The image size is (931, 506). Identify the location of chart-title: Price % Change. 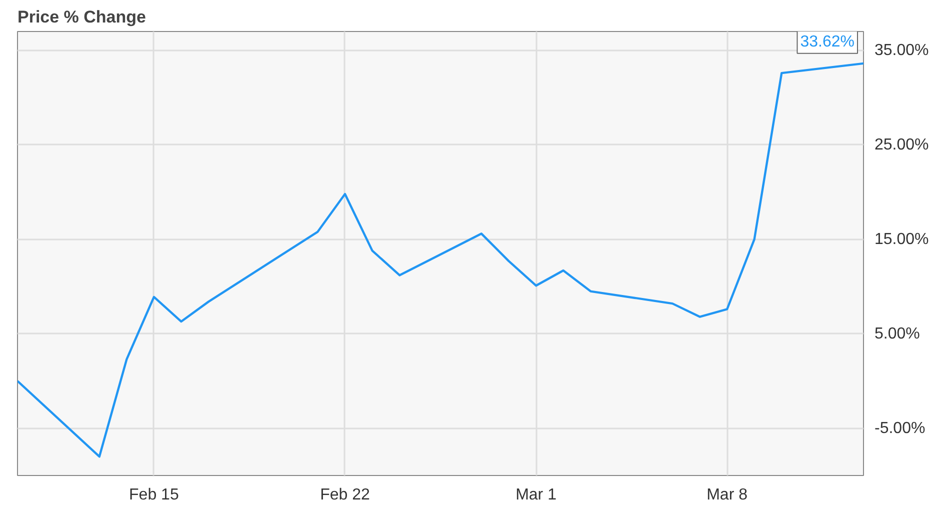
(82, 17).